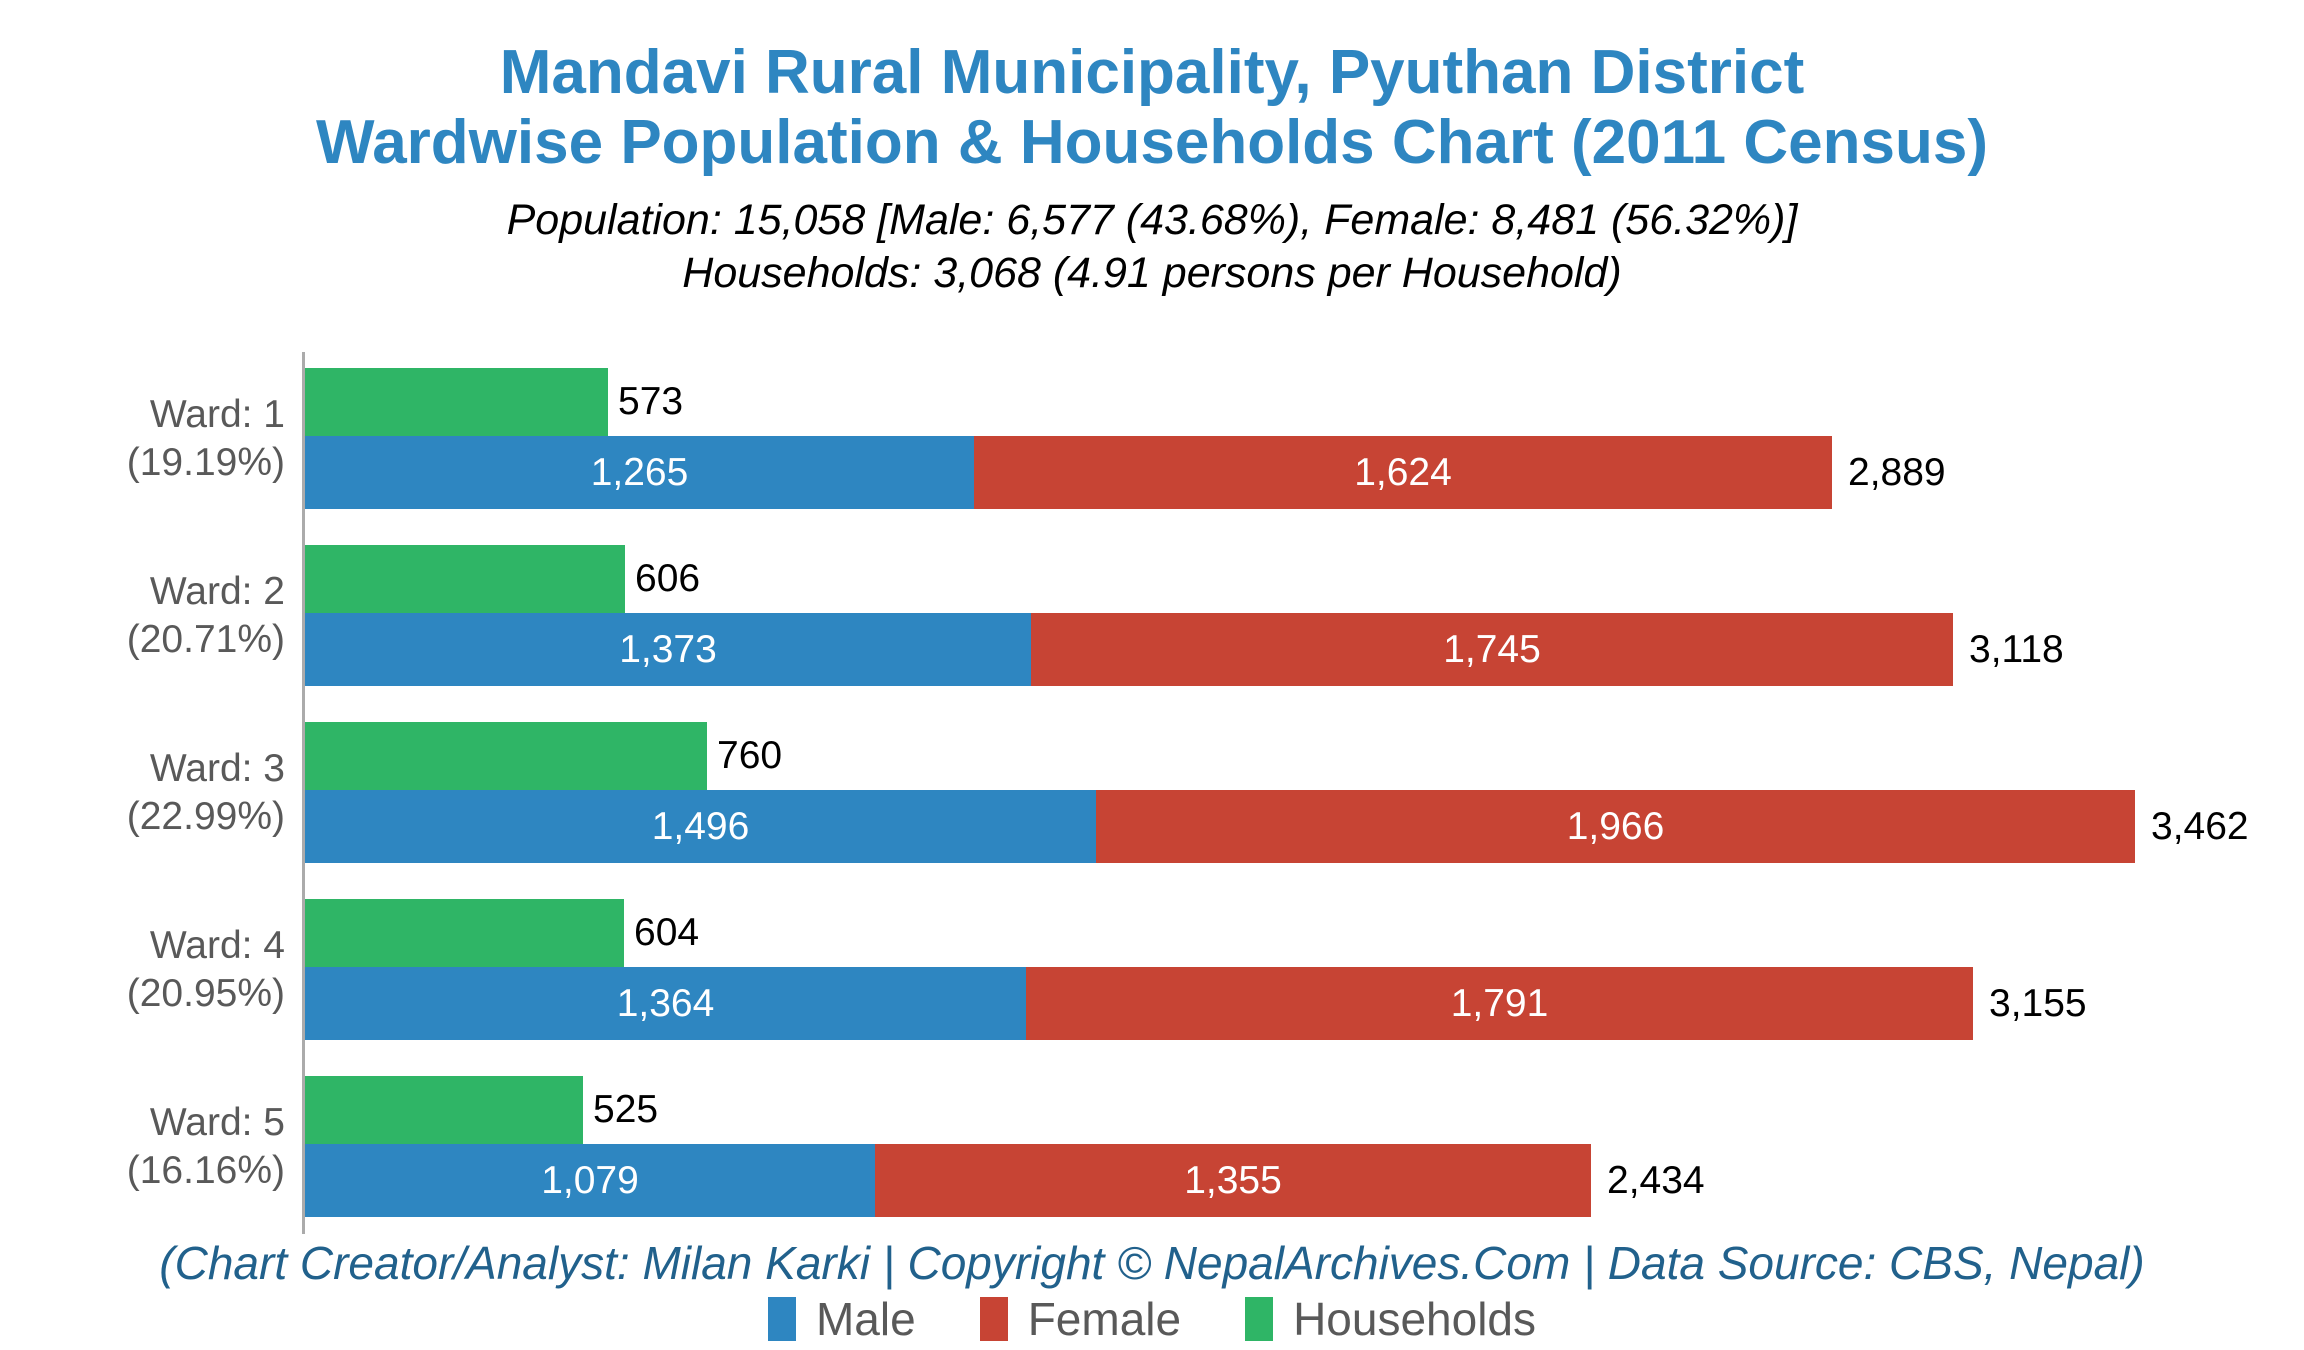 Image resolution: width=2304 pixels, height=1350 pixels. What do you see at coordinates (205, 1146) in the screenshot?
I see `ward-axis-label: Ward: 5 (16.16%)` at bounding box center [205, 1146].